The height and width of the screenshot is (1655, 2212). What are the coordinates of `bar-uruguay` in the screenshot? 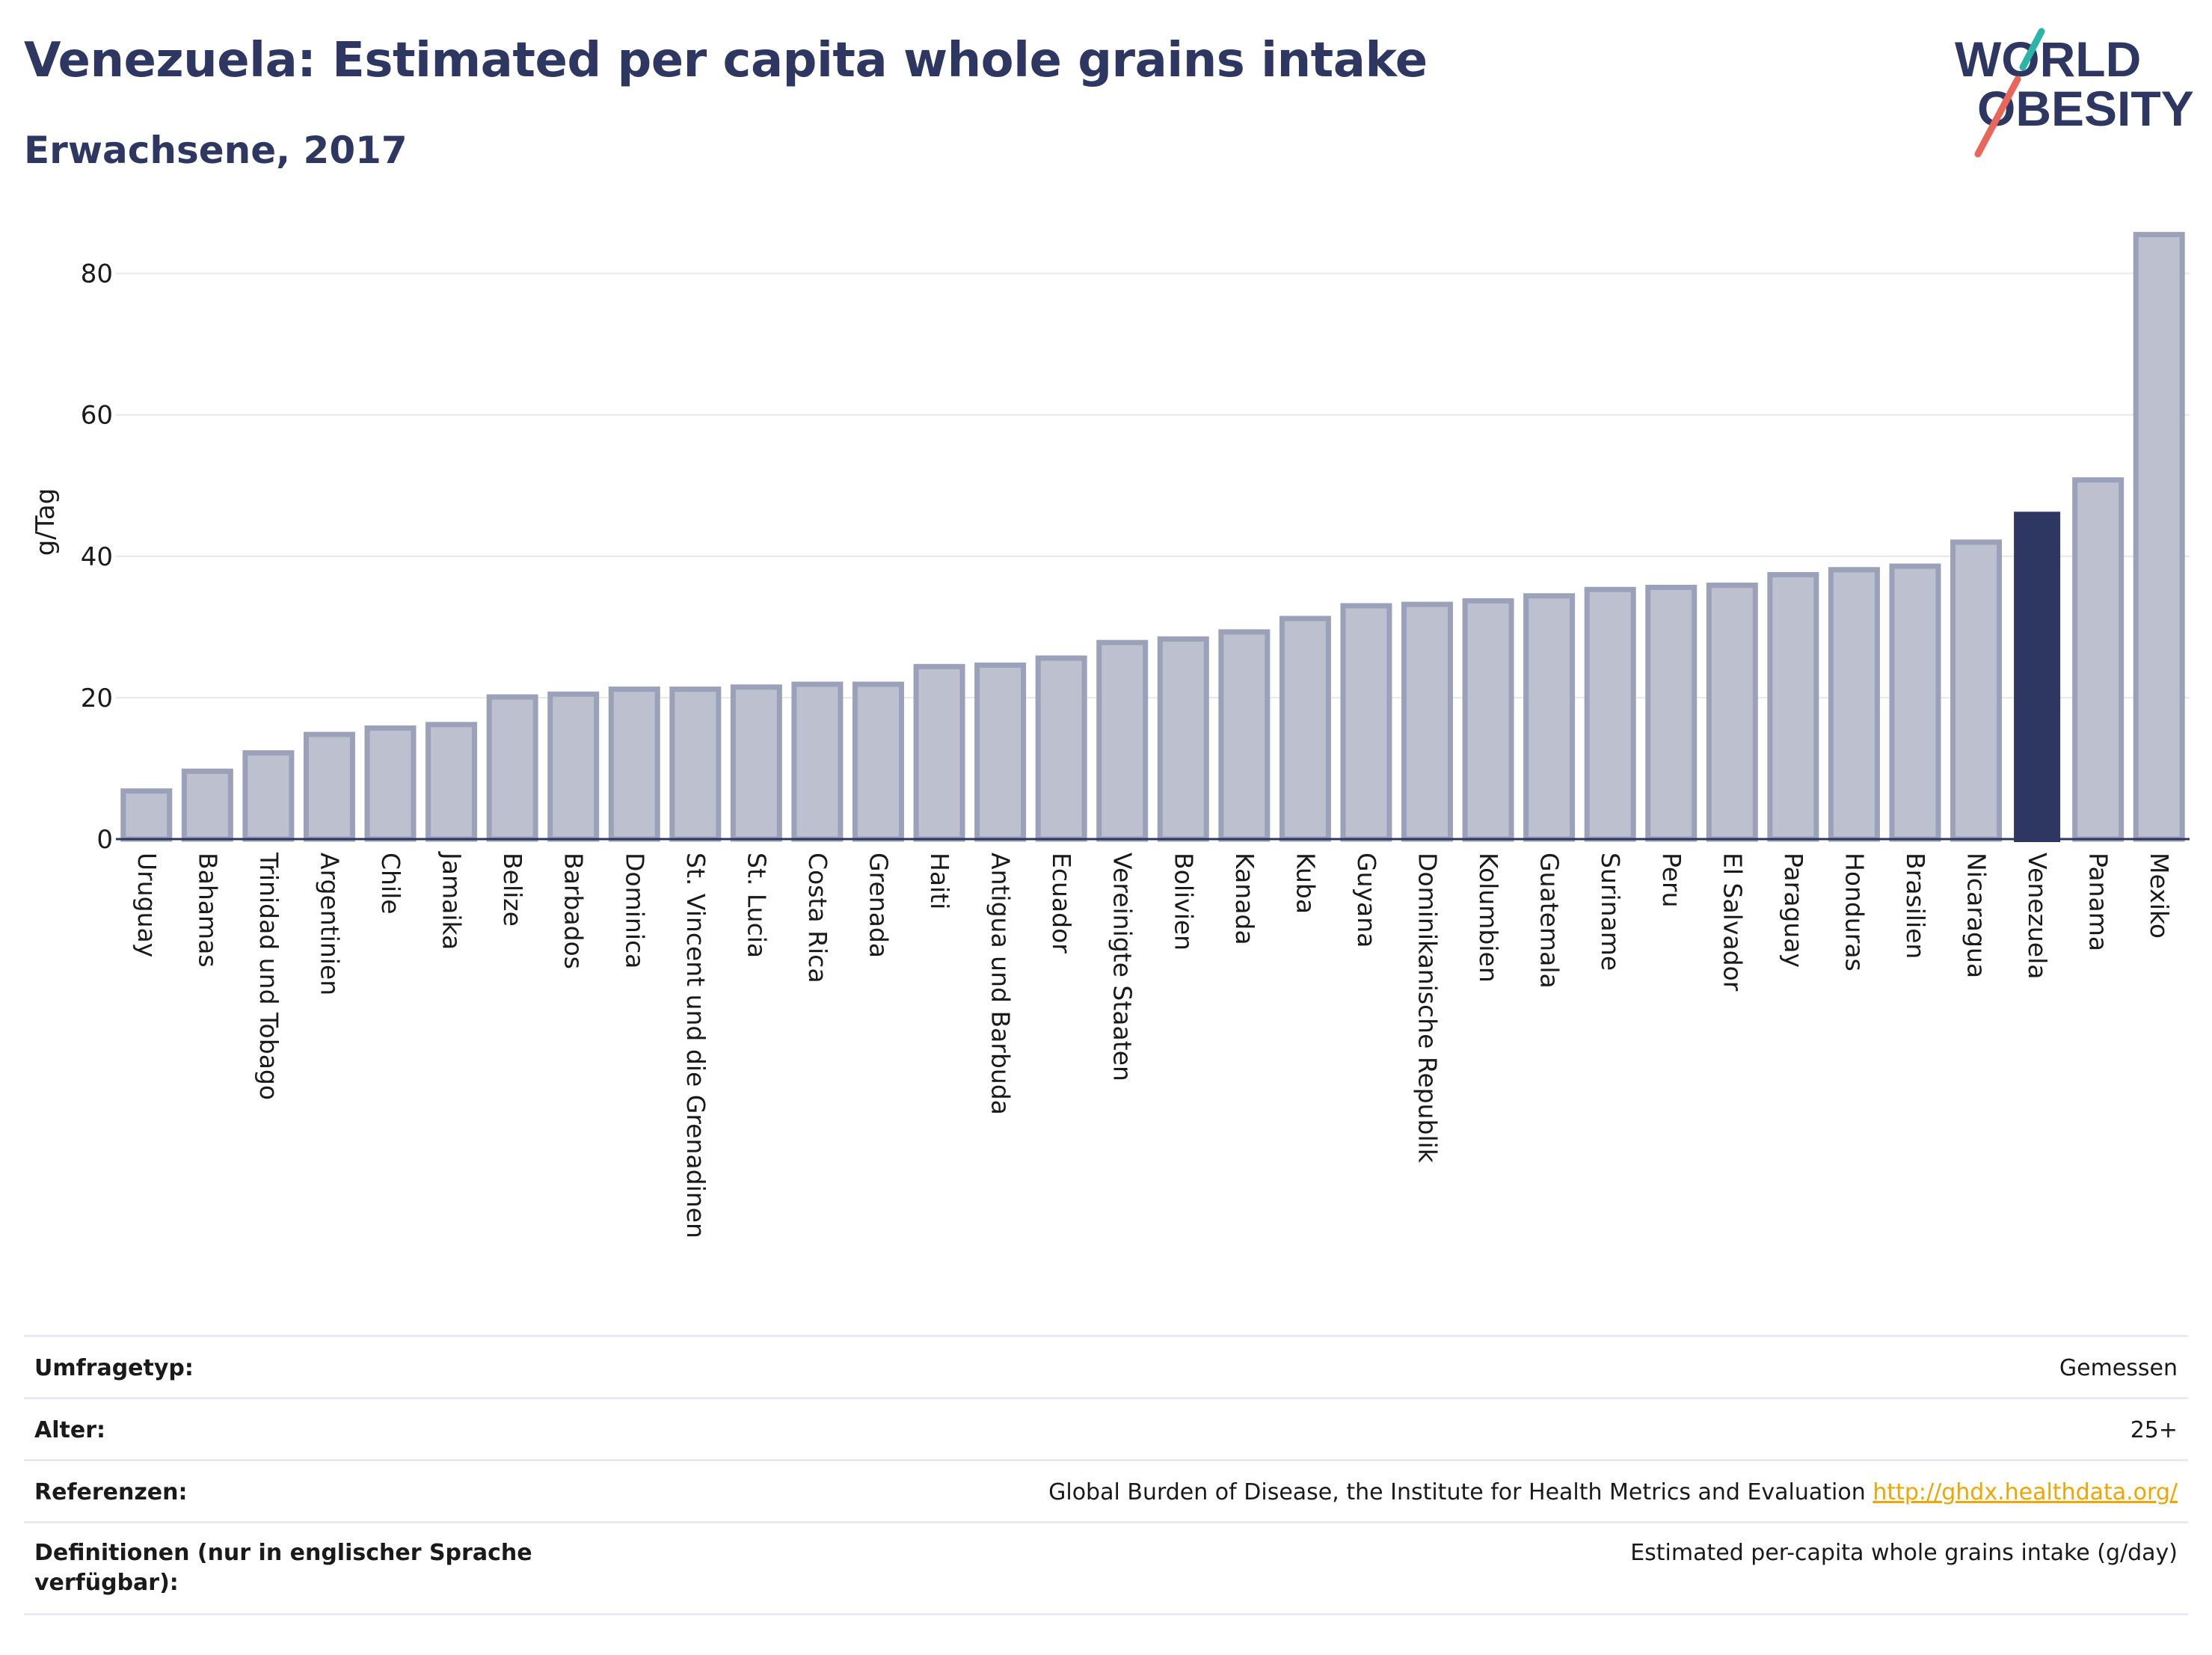 It's located at (146, 815).